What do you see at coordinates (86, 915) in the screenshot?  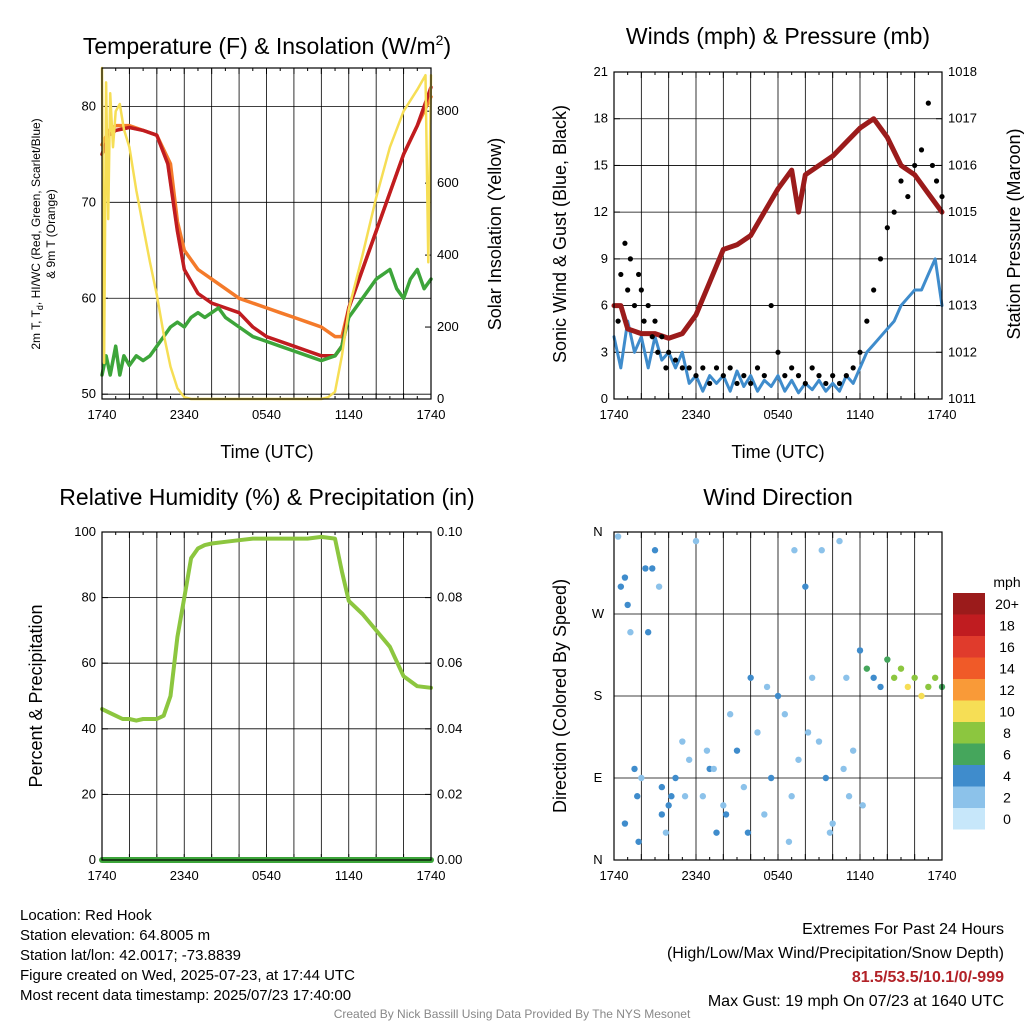 I see `info-location: Location: Red Hook` at bounding box center [86, 915].